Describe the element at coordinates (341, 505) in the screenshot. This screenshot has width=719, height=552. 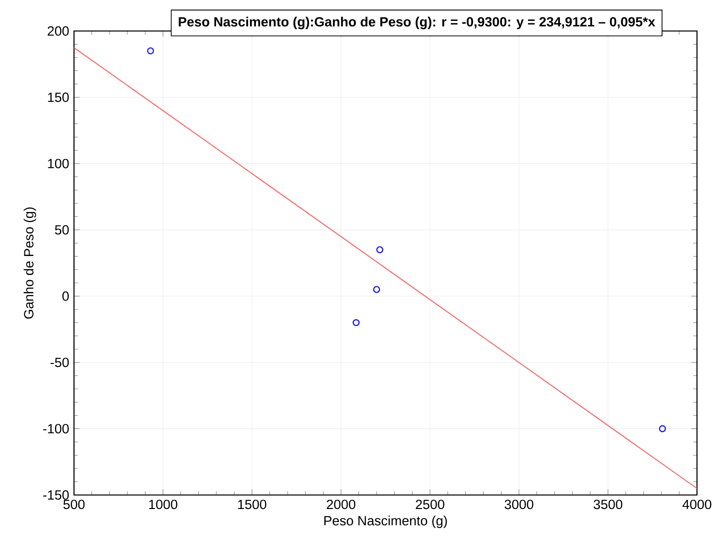
I see `x-tick-label: 2000` at that location.